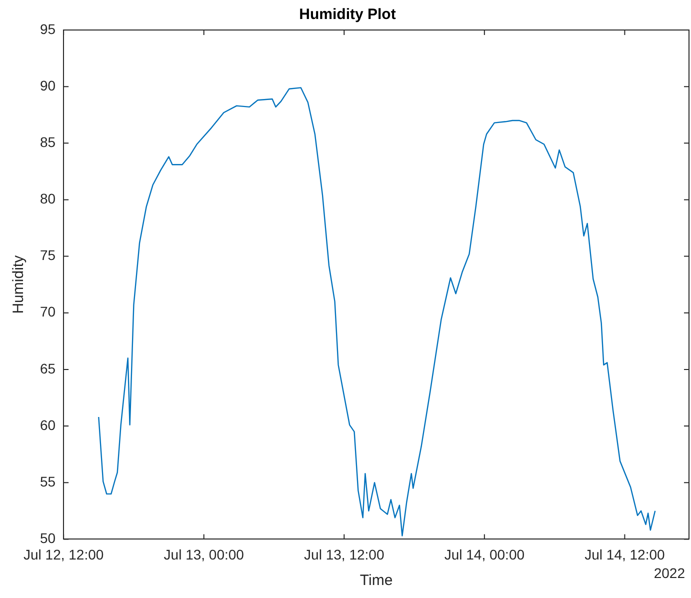 The image size is (691, 598). Describe the element at coordinates (48, 142) in the screenshot. I see `y-tick-label: 85` at that location.